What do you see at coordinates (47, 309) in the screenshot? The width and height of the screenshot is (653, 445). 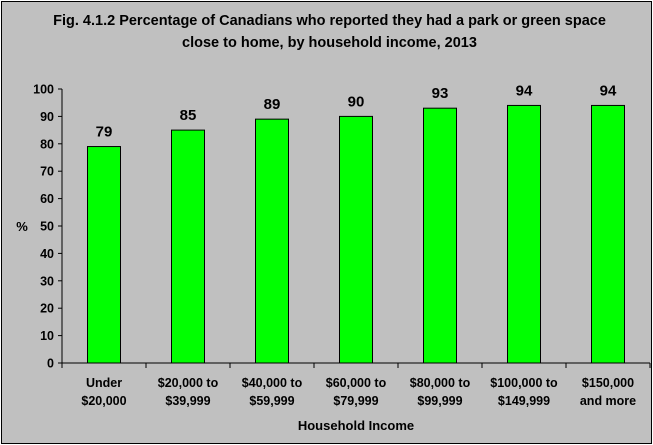 I see `y-tick-label: 20` at bounding box center [47, 309].